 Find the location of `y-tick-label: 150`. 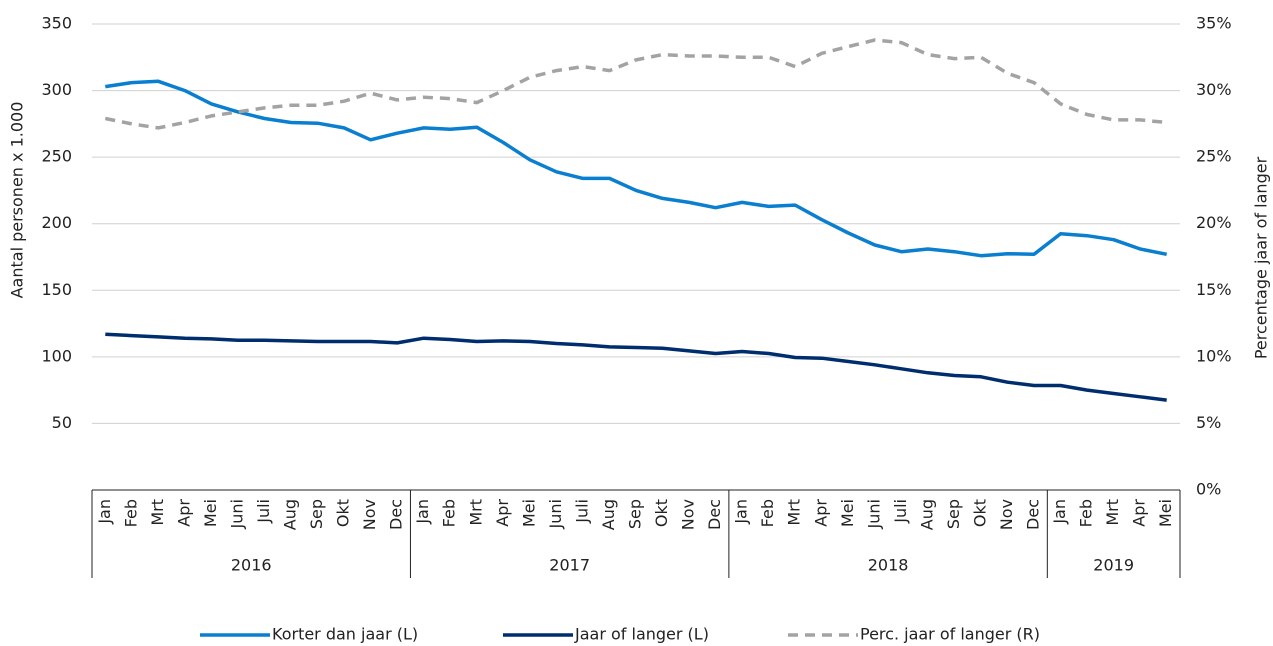

y-tick-label: 150 is located at coordinates (56, 289).